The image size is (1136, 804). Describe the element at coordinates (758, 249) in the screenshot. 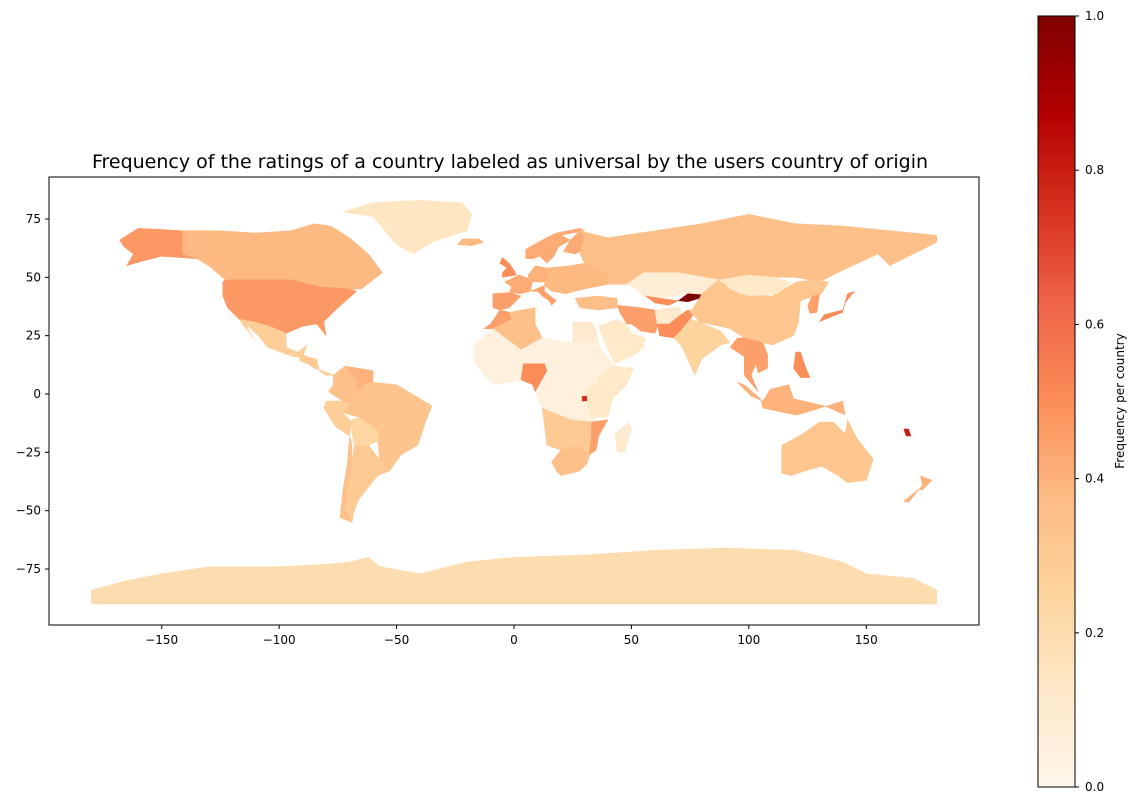

I see `region-russia: Russia: 0.35` at that location.